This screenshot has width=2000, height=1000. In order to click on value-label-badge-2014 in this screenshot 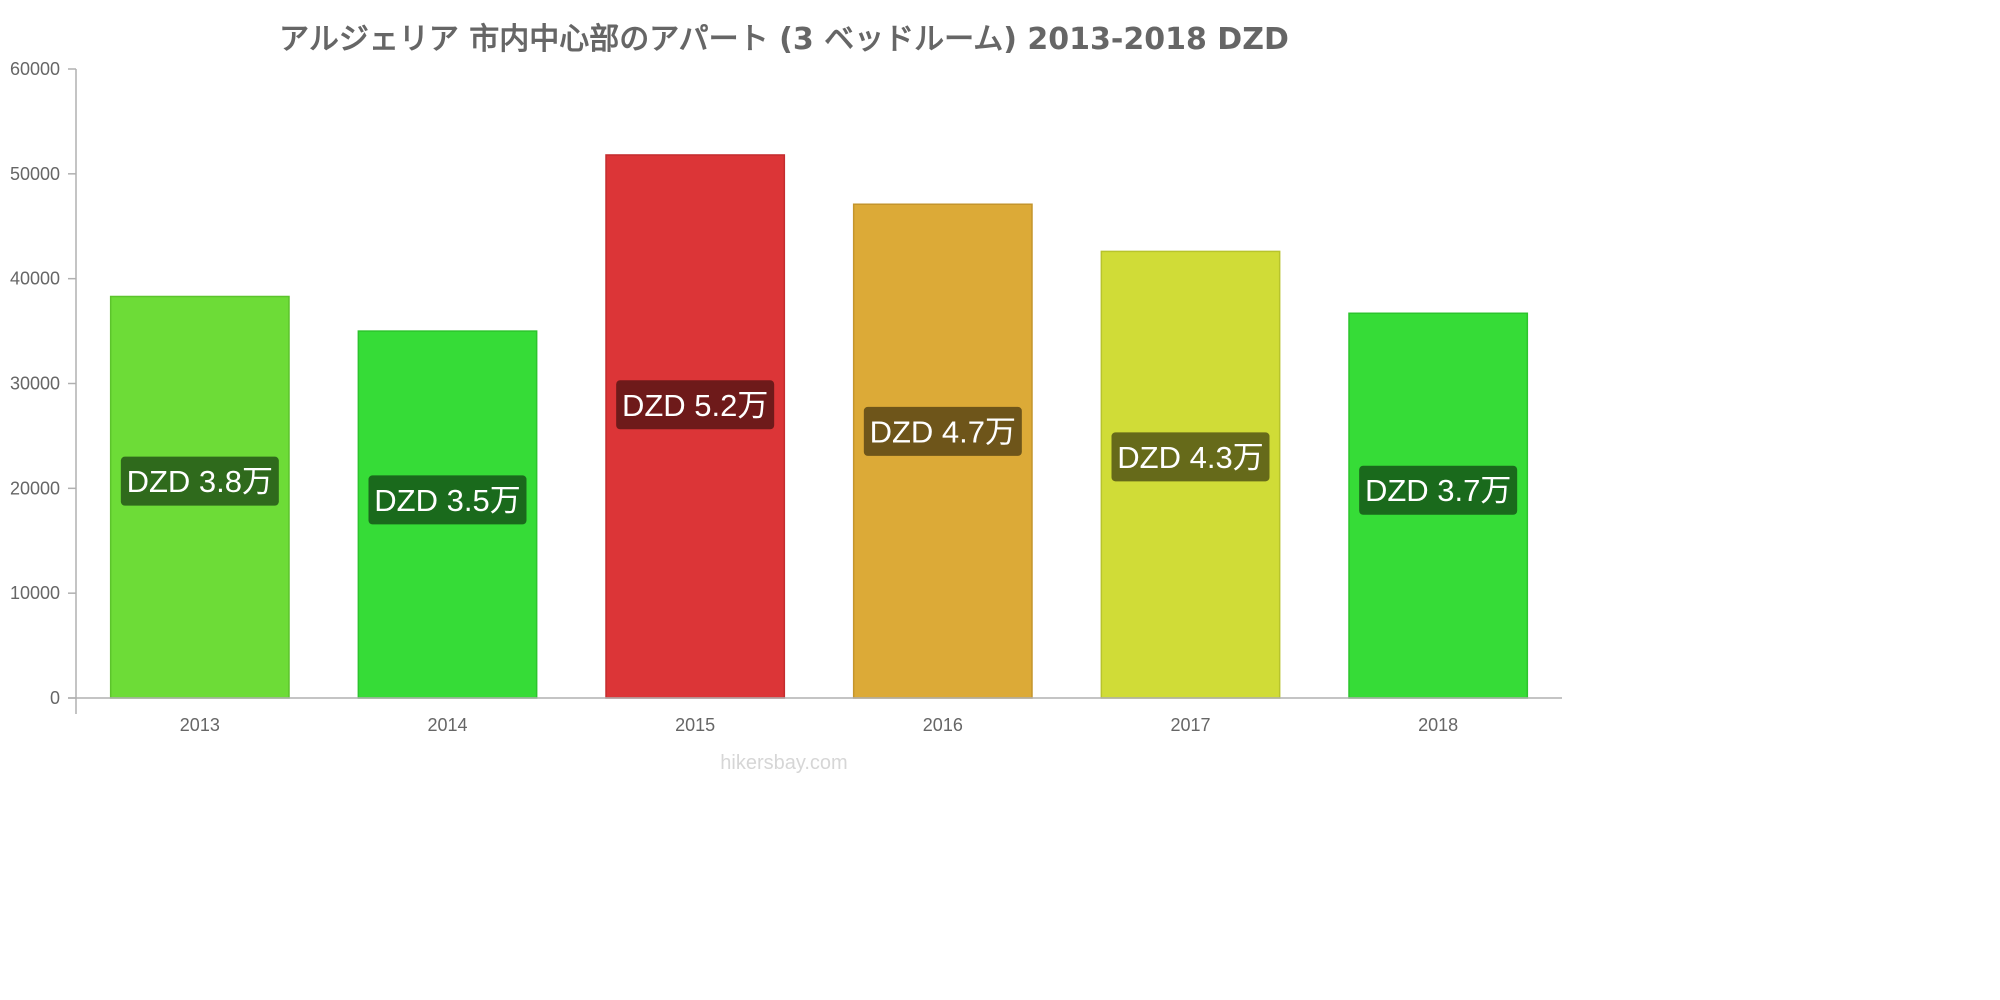, I will do `click(447, 500)`.